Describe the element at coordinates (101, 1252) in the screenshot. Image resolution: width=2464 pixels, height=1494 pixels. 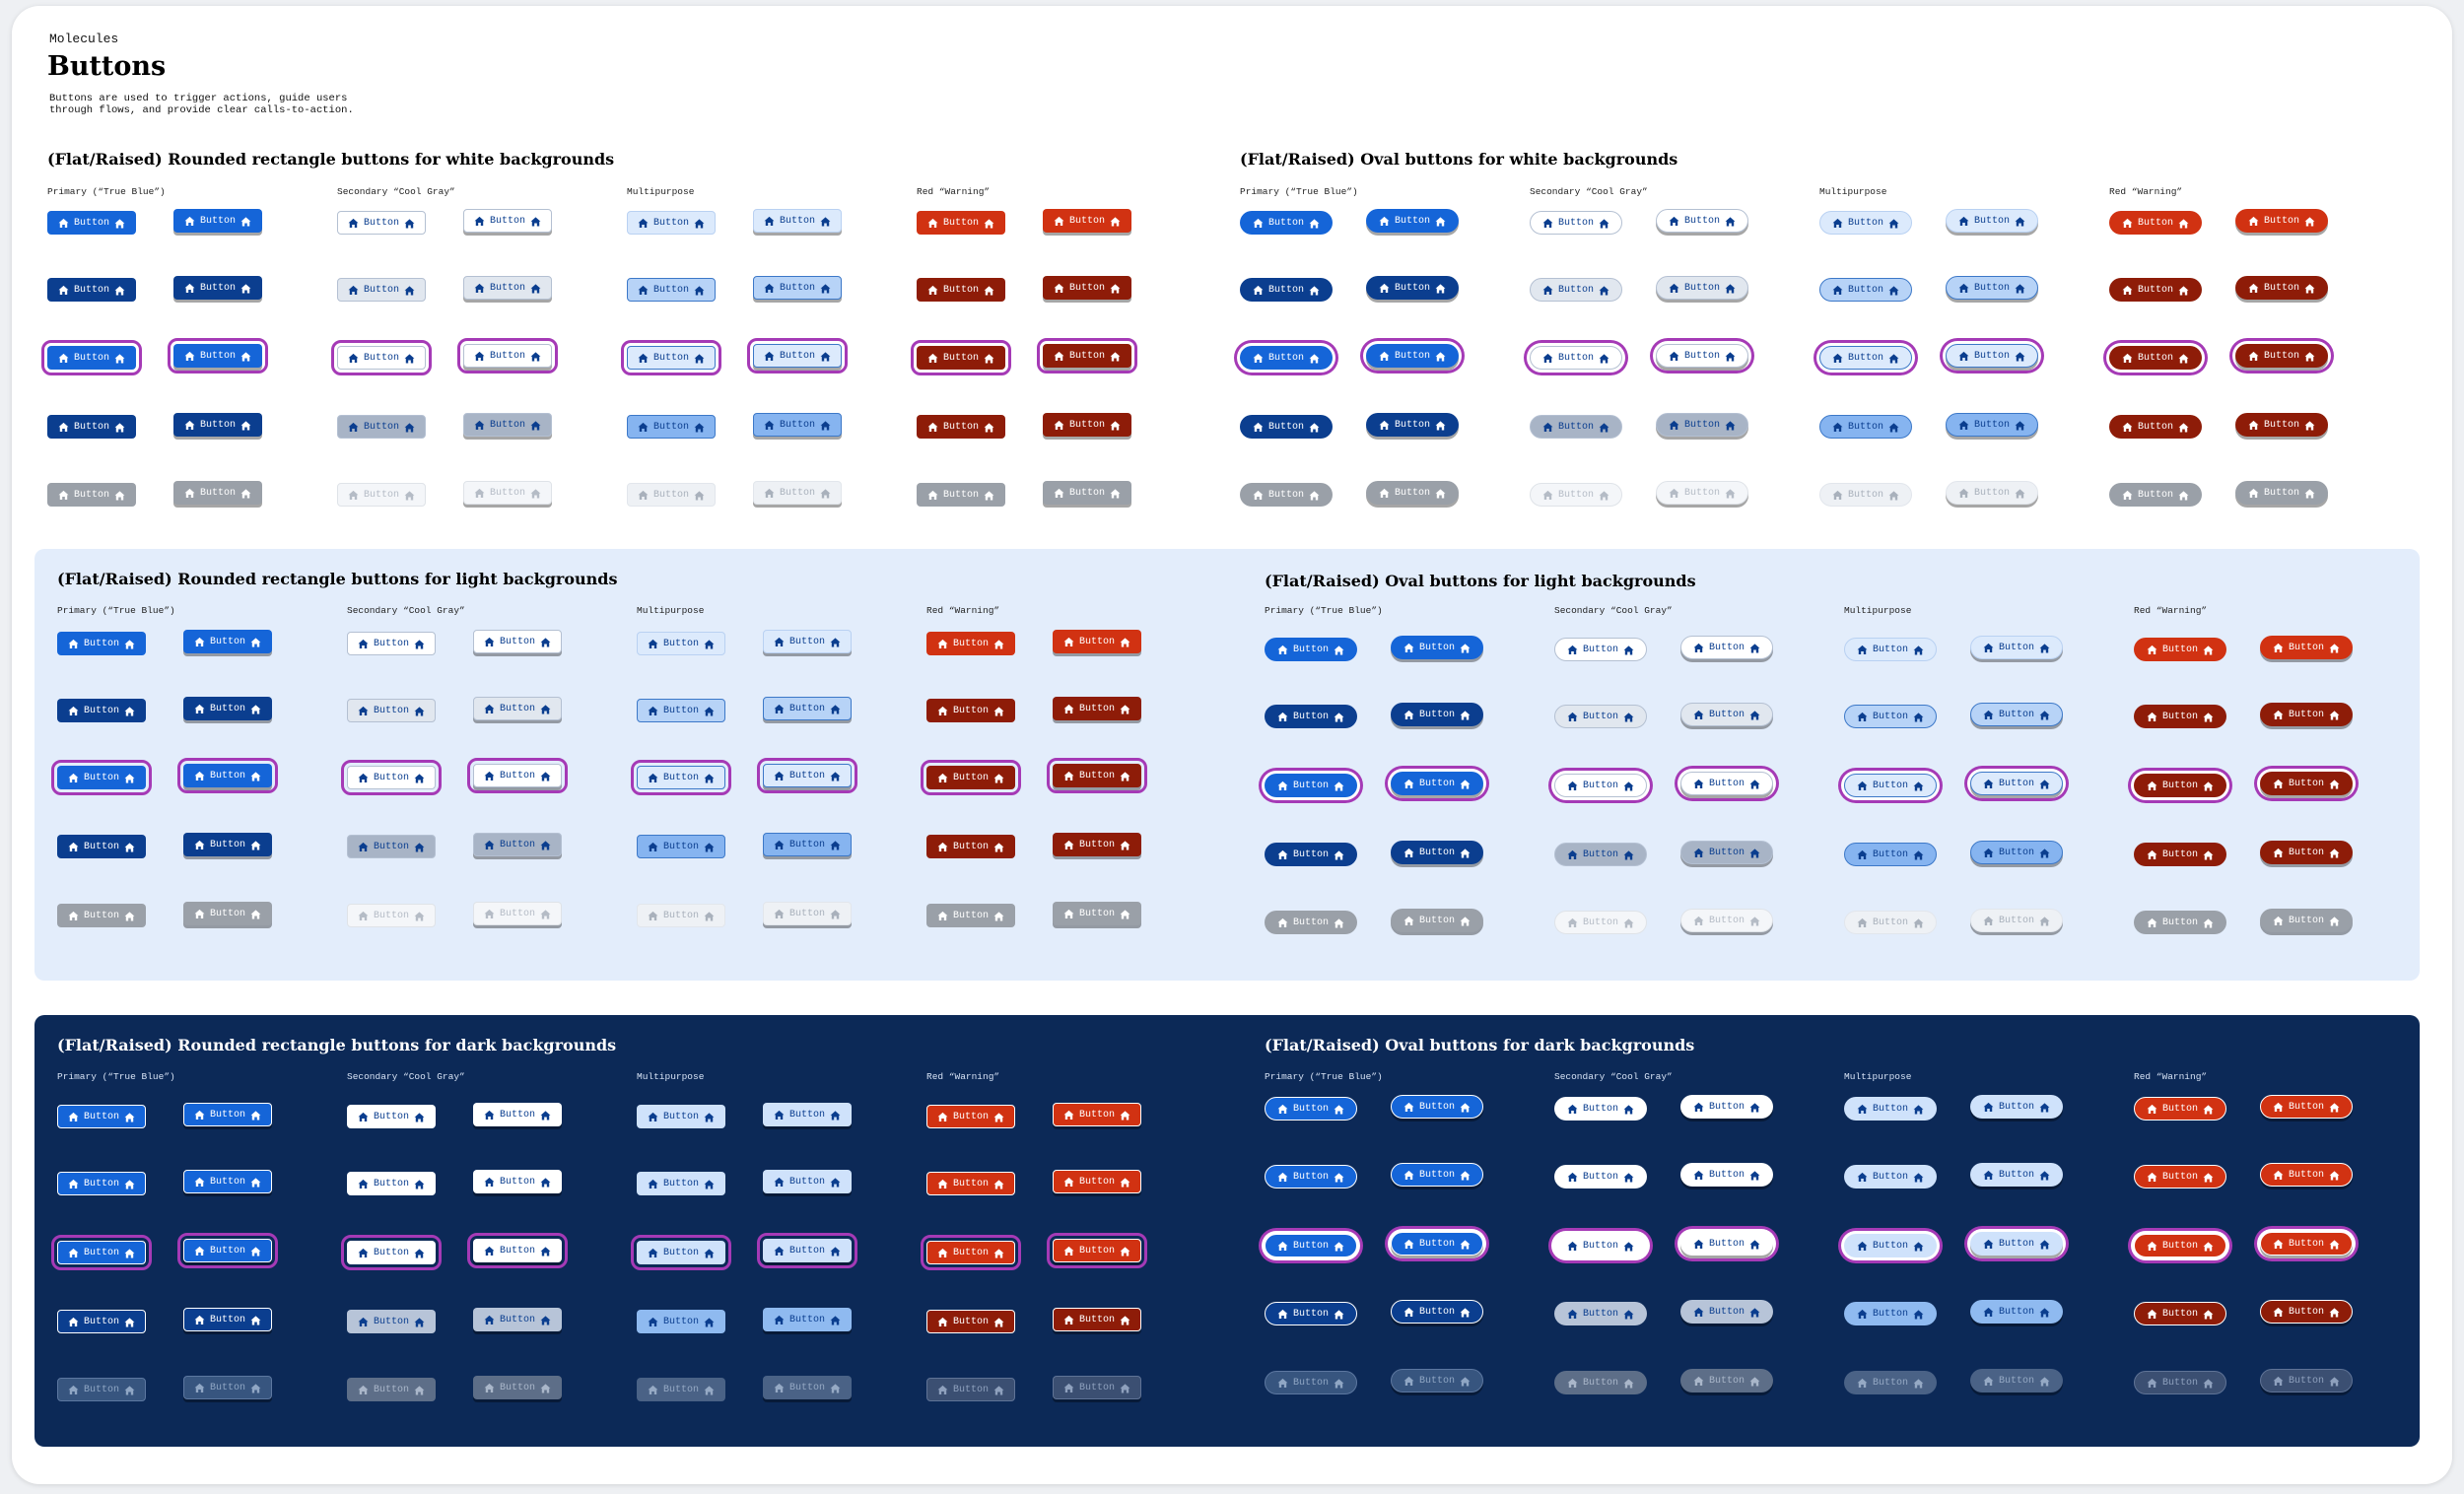
I see `flat-primary-focus-button: Button` at that location.